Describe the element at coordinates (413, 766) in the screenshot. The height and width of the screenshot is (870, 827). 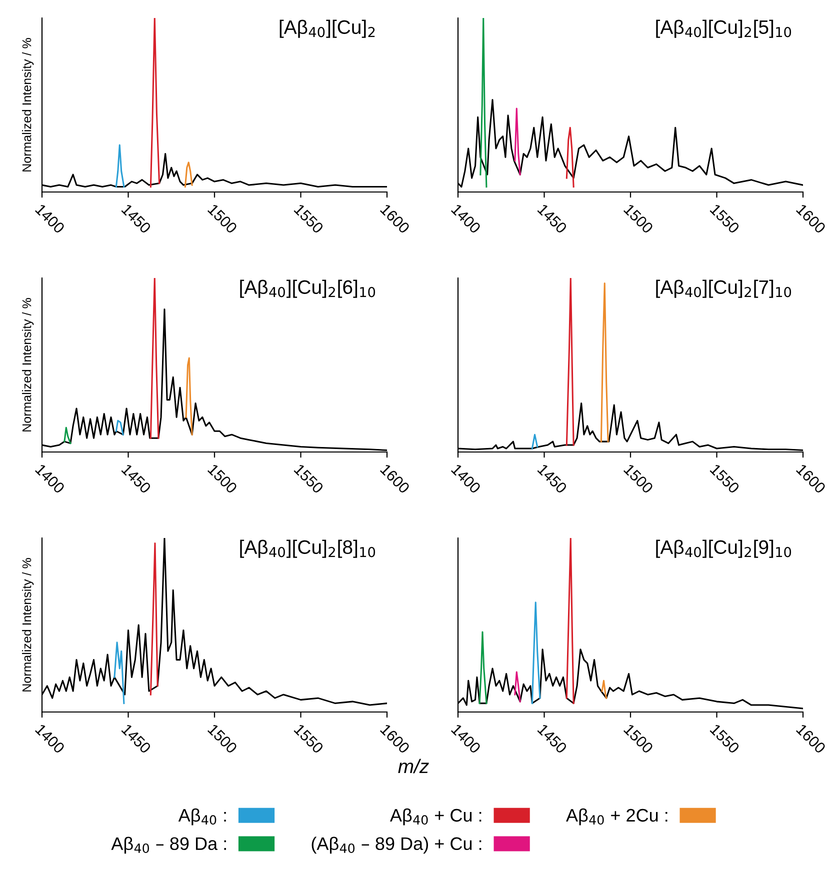
I see `x-axis-title: m/z` at that location.